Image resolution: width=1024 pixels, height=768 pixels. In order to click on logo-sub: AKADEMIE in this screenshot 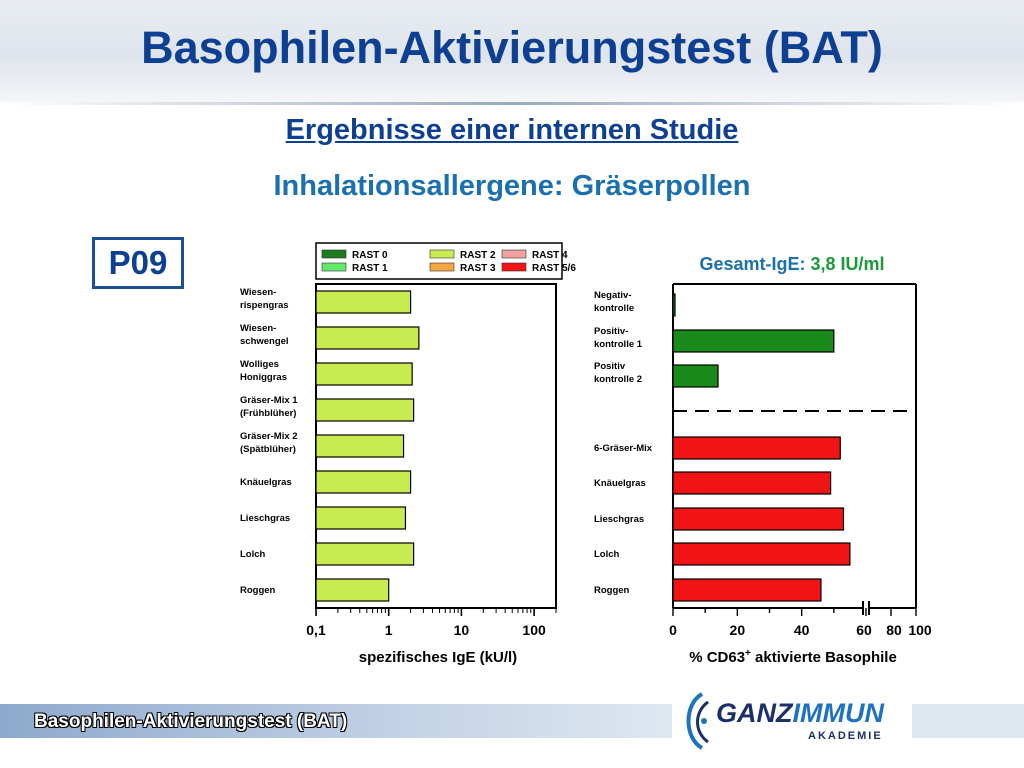, I will do `click(845, 736)`.